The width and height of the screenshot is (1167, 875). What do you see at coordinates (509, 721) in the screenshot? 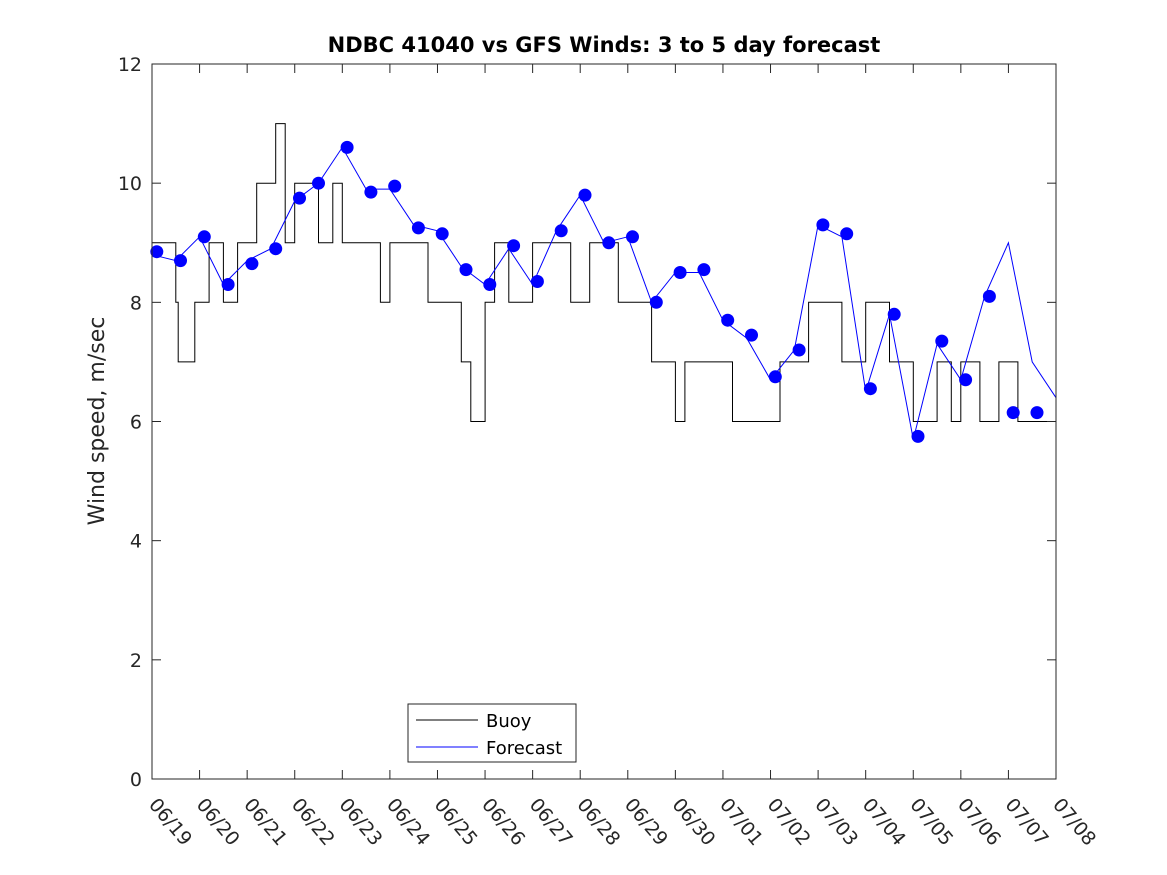
I see `legend-buoy-label: Buoy` at bounding box center [509, 721].